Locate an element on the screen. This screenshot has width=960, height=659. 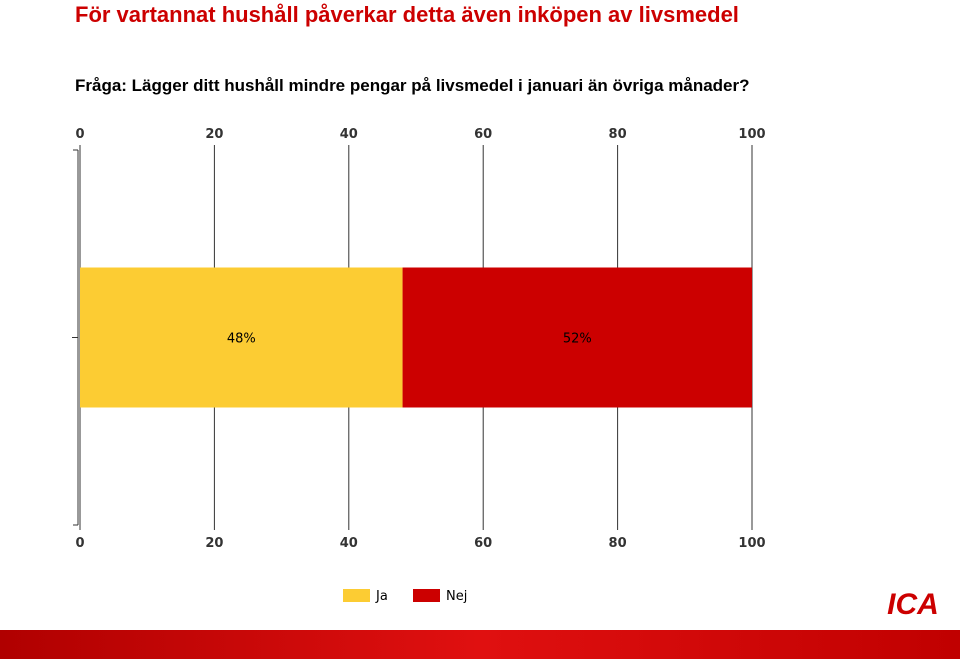
value-label: 48% is located at coordinates (241, 339).